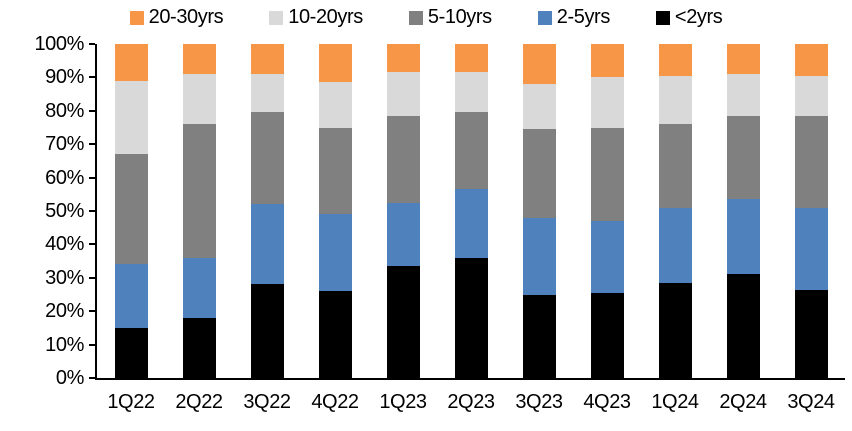 The height and width of the screenshot is (431, 852). I want to click on bar-1q24, so click(675, 211).